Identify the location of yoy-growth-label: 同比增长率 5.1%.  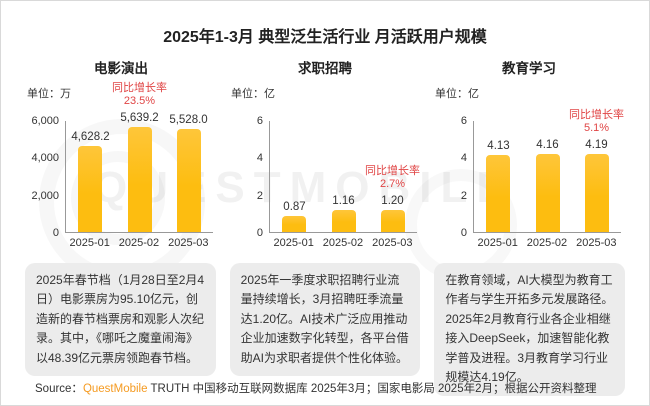
(596, 121).